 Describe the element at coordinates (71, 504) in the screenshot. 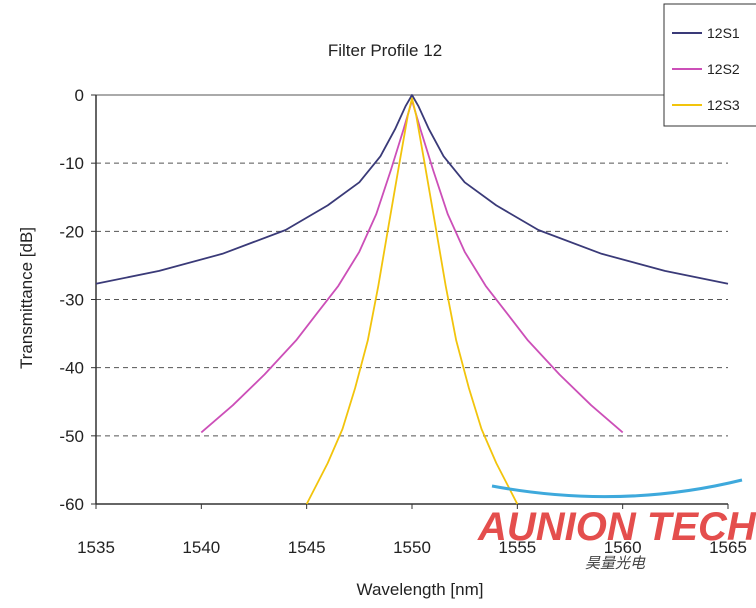

I see `y-tick-label: -60` at that location.